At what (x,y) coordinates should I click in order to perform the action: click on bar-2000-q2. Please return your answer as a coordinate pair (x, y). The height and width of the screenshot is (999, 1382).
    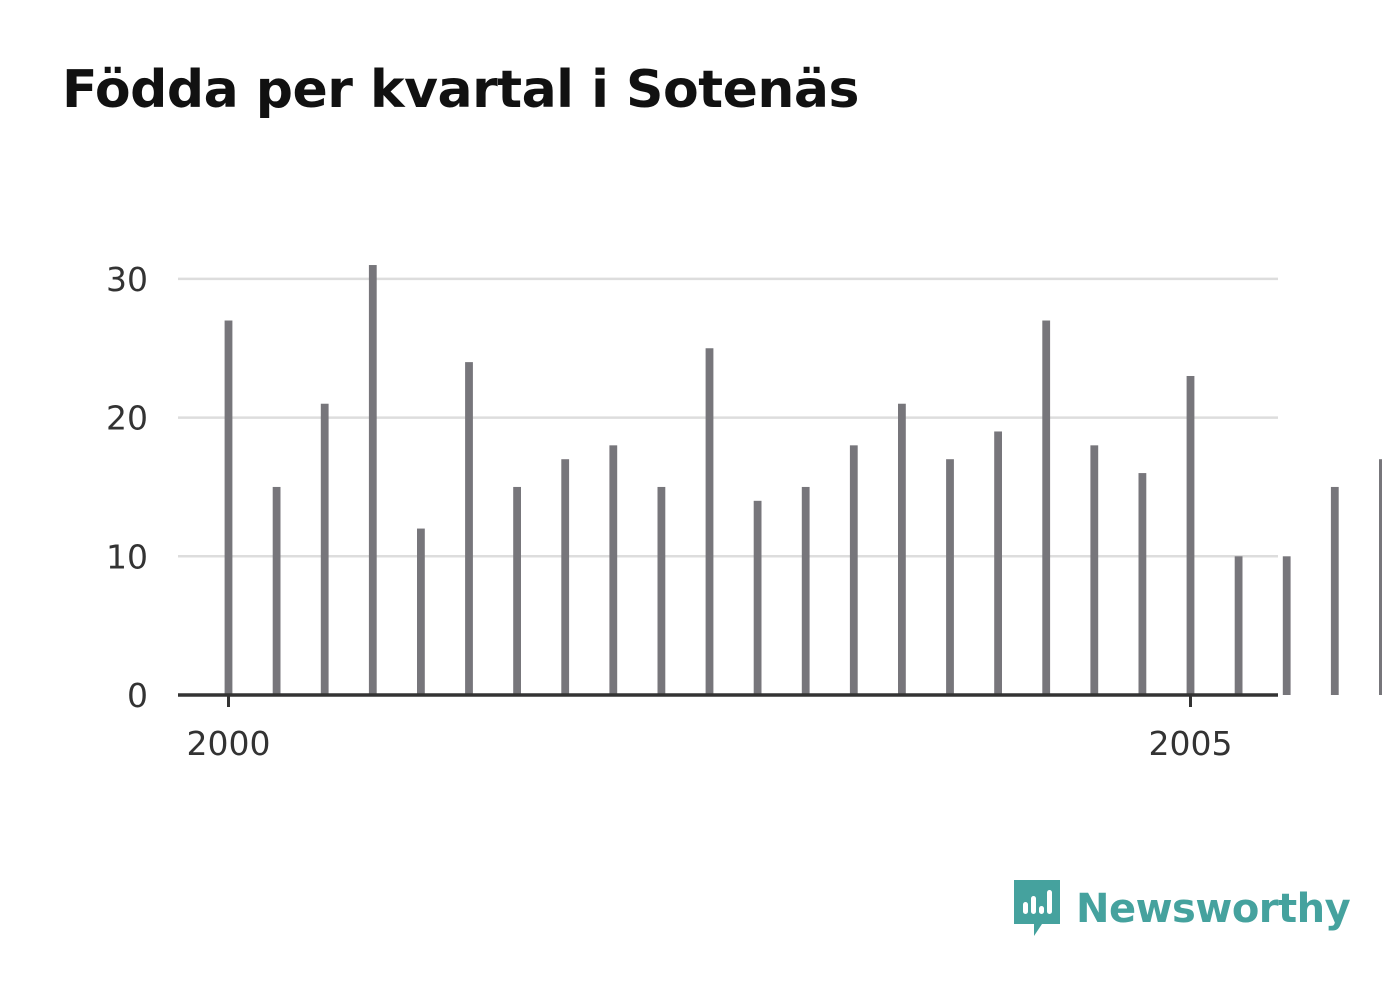
    Looking at the image, I should click on (276, 590).